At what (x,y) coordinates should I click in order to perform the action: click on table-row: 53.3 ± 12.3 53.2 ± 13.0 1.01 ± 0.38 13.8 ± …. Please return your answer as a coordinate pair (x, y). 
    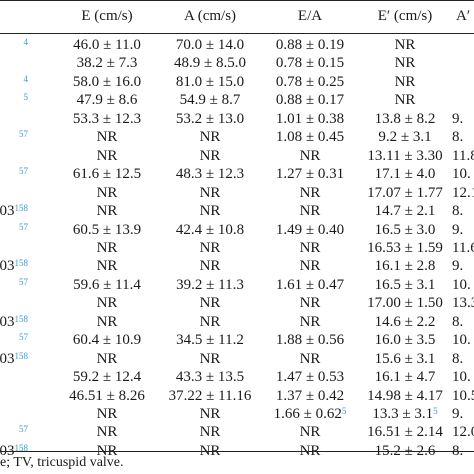
    Looking at the image, I should click on (237, 119).